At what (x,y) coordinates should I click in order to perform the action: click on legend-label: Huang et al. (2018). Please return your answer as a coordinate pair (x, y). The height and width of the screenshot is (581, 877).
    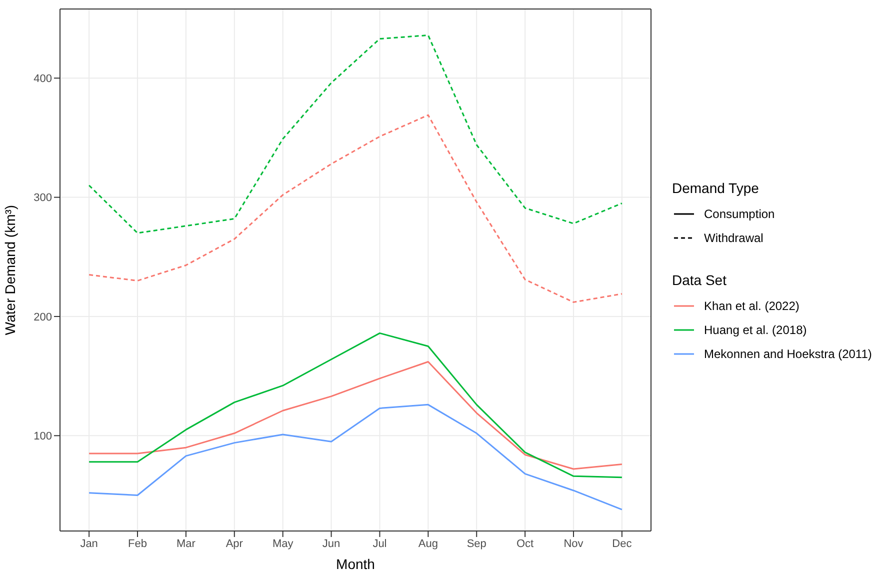
    Looking at the image, I should click on (755, 330).